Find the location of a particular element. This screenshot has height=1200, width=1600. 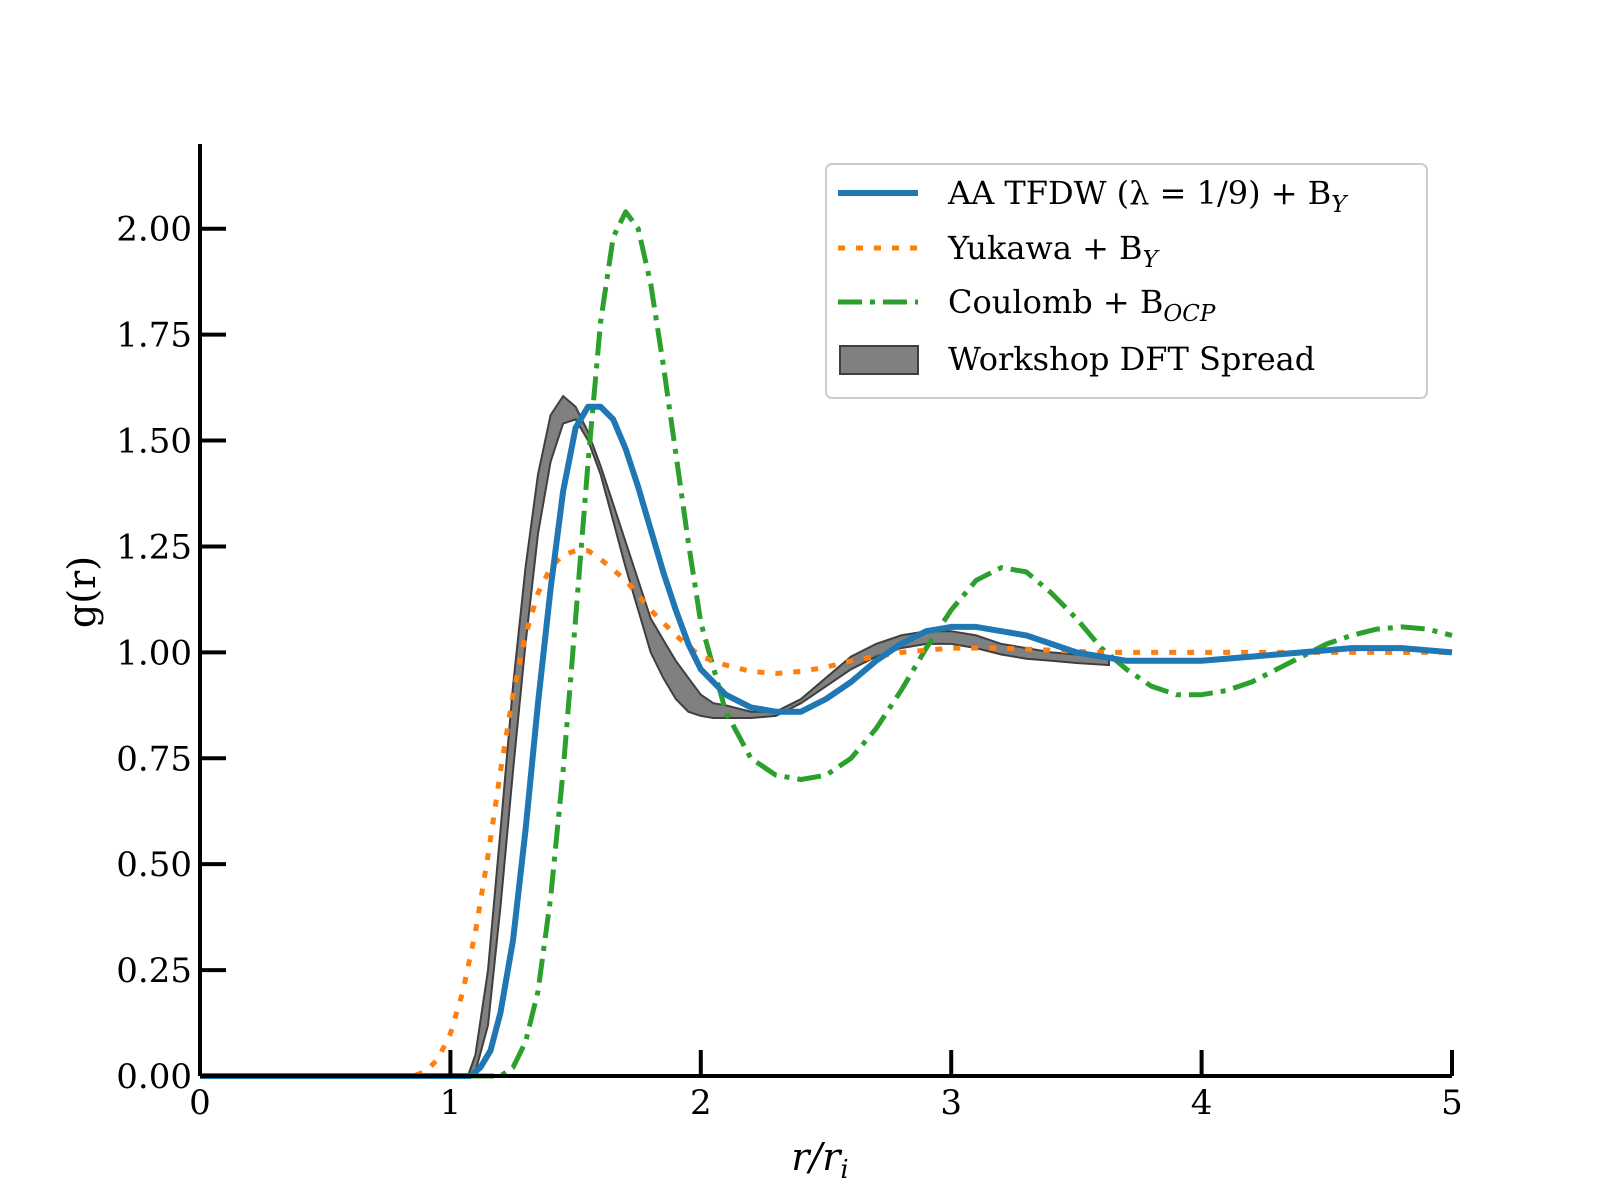

x-tick-label: 4 is located at coordinates (1202, 1103).